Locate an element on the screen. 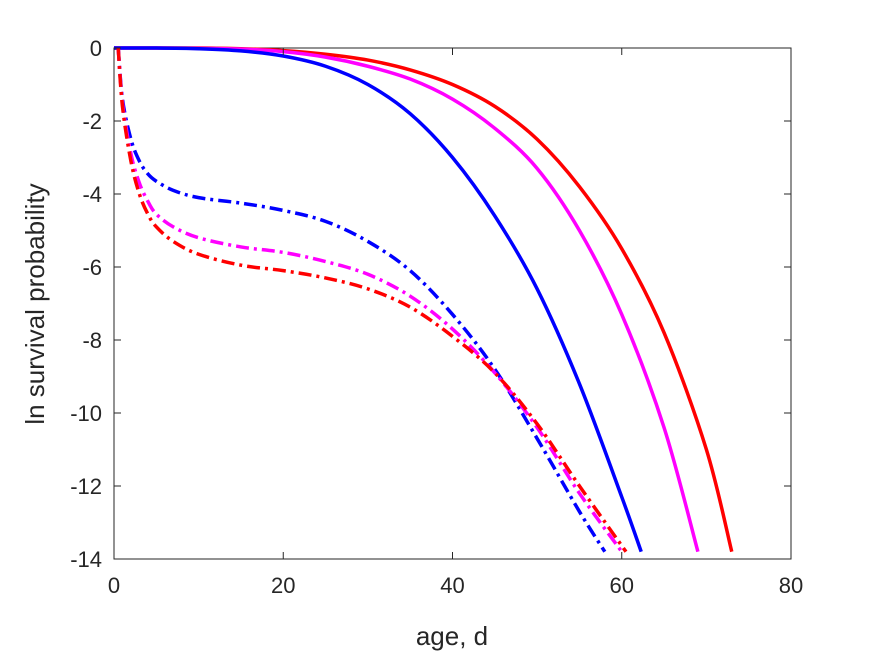  y-tick-label: -10 is located at coordinates (86, 413).